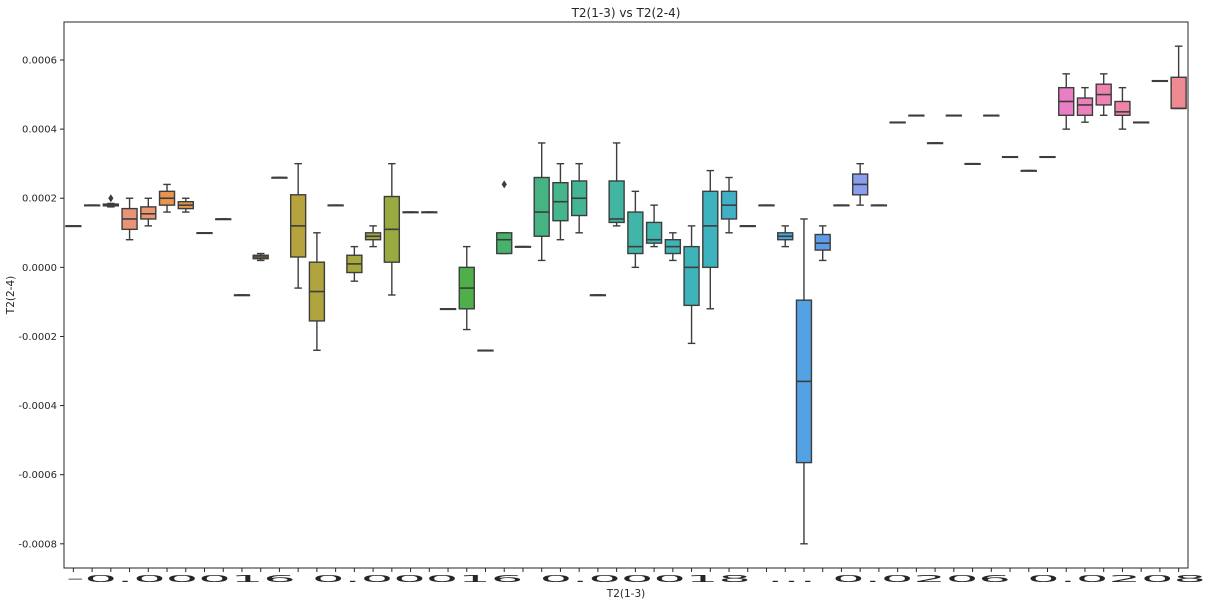 The image size is (1206, 604). What do you see at coordinates (625, 594) in the screenshot?
I see `x-axis-label: T2(1-3)` at bounding box center [625, 594].